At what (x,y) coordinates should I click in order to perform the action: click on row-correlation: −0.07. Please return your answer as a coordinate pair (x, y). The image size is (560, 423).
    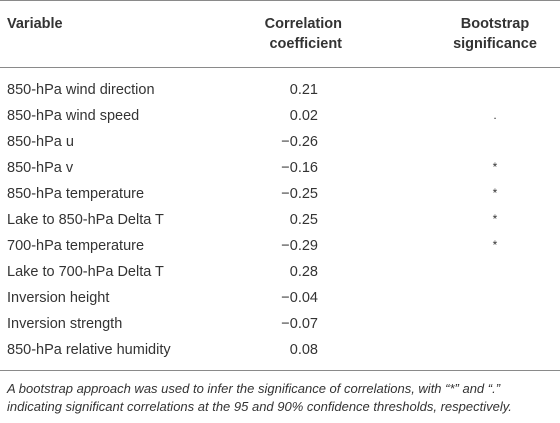
    Looking at the image, I should click on (299, 324).